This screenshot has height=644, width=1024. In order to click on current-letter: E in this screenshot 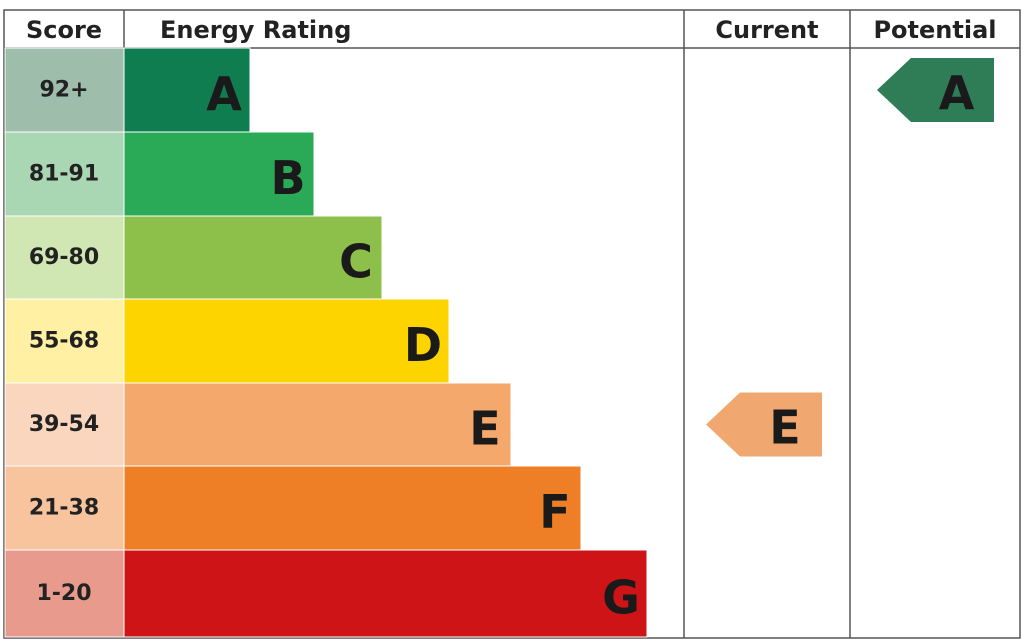, I will do `click(784, 428)`.